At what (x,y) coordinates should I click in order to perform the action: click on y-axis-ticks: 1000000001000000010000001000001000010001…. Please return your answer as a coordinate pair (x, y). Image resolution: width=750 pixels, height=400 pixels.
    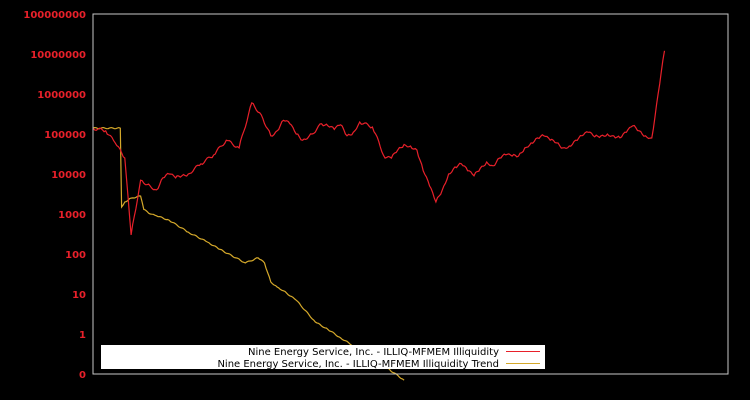
    Looking at the image, I should click on (54, 195).